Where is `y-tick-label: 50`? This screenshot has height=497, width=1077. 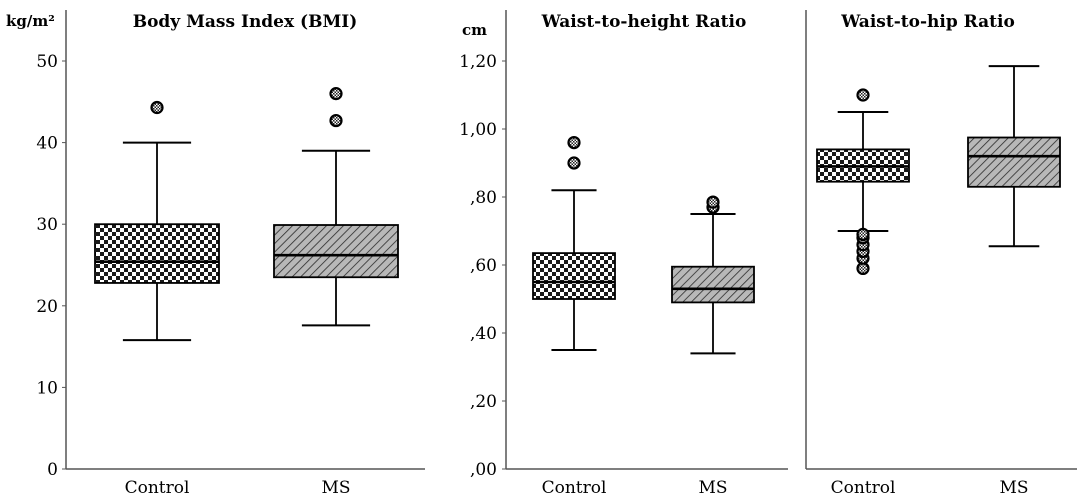 y-tick-label: 50 is located at coordinates (47, 62).